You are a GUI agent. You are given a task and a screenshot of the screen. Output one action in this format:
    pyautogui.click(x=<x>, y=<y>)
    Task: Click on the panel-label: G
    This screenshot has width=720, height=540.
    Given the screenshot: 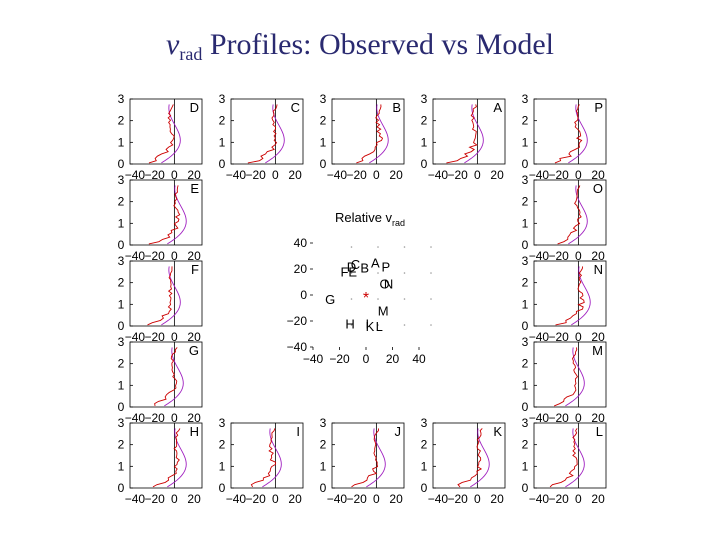 What is the action you would take?
    pyautogui.click(x=194, y=350)
    